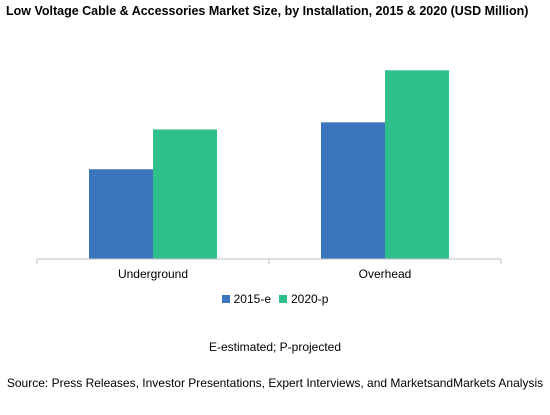 This screenshot has width=550, height=415. Describe the element at coordinates (417, 164) in the screenshot. I see `bar-overhead-2020-p` at that location.